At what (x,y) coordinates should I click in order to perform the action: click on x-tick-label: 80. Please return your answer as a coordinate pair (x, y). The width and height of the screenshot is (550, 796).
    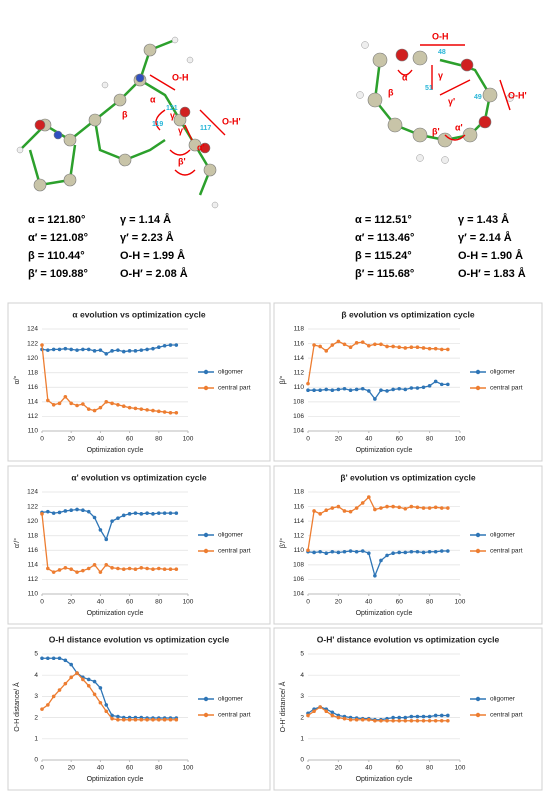
    Looking at the image, I should click on (430, 768).